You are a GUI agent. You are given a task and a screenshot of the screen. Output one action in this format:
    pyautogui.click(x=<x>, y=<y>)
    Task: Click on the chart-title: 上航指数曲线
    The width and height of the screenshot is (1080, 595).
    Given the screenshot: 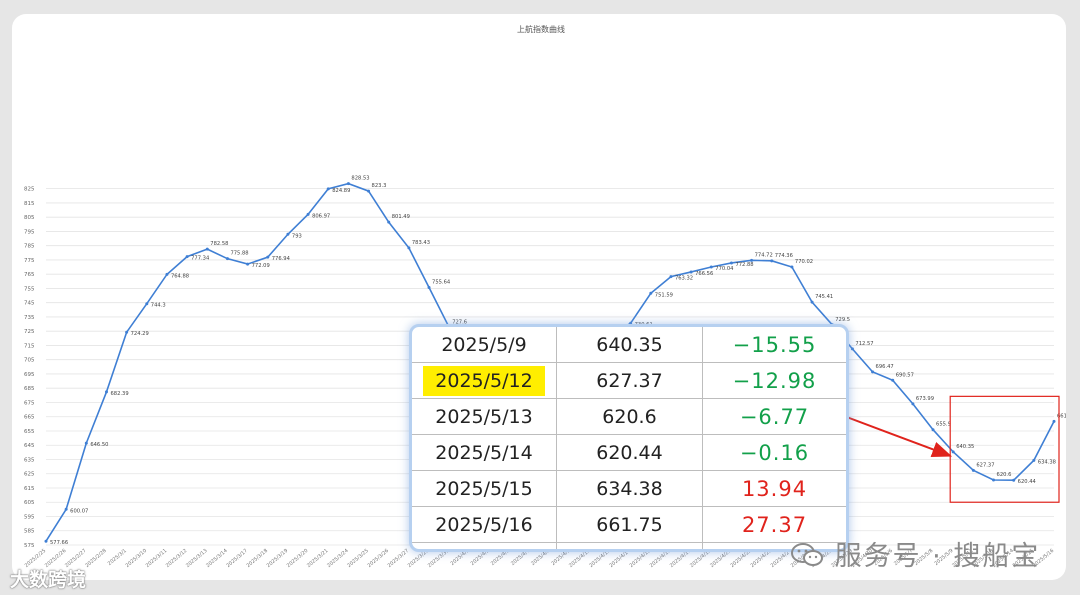 What is the action you would take?
    pyautogui.click(x=541, y=29)
    